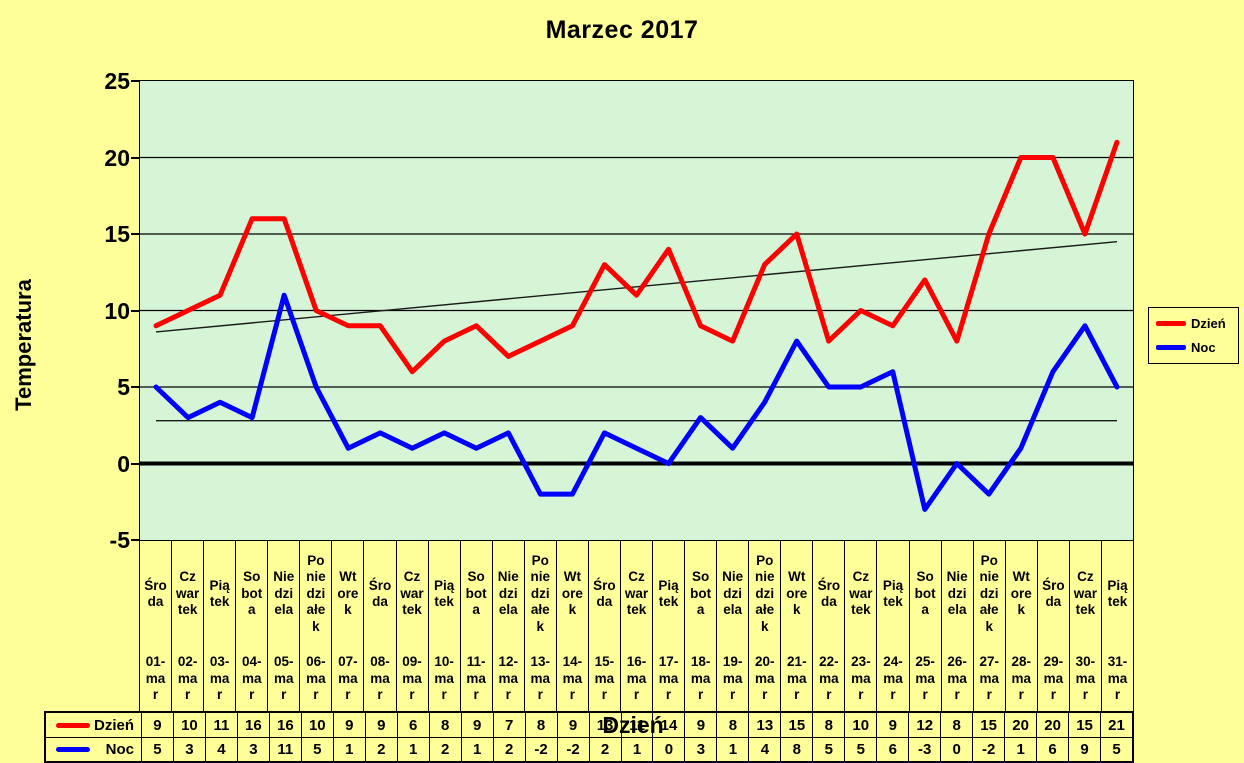 Image resolution: width=1244 pixels, height=763 pixels. I want to click on y-tick-label: 15, so click(117, 234).